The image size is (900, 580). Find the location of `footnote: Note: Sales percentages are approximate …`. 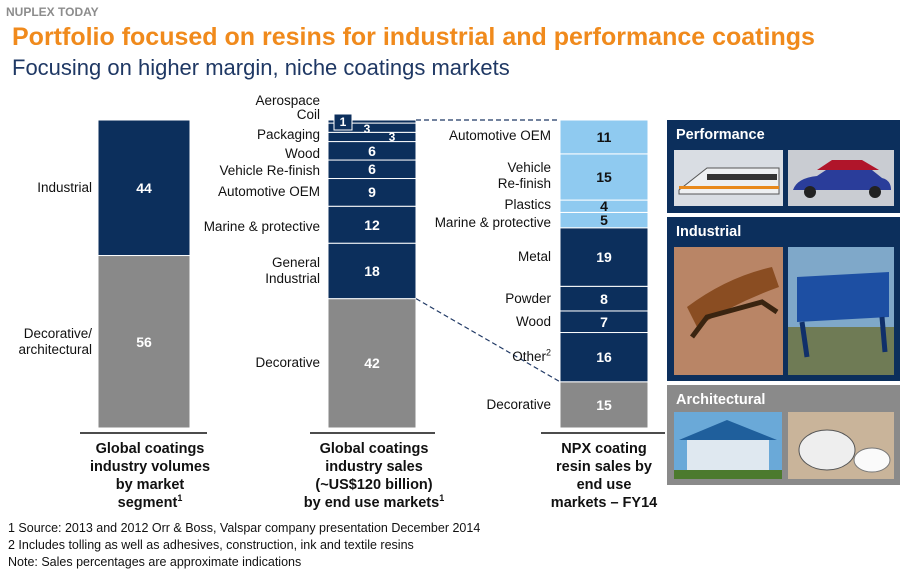

footnote: Note: Sales percentages are approximate … is located at coordinates (155, 562).